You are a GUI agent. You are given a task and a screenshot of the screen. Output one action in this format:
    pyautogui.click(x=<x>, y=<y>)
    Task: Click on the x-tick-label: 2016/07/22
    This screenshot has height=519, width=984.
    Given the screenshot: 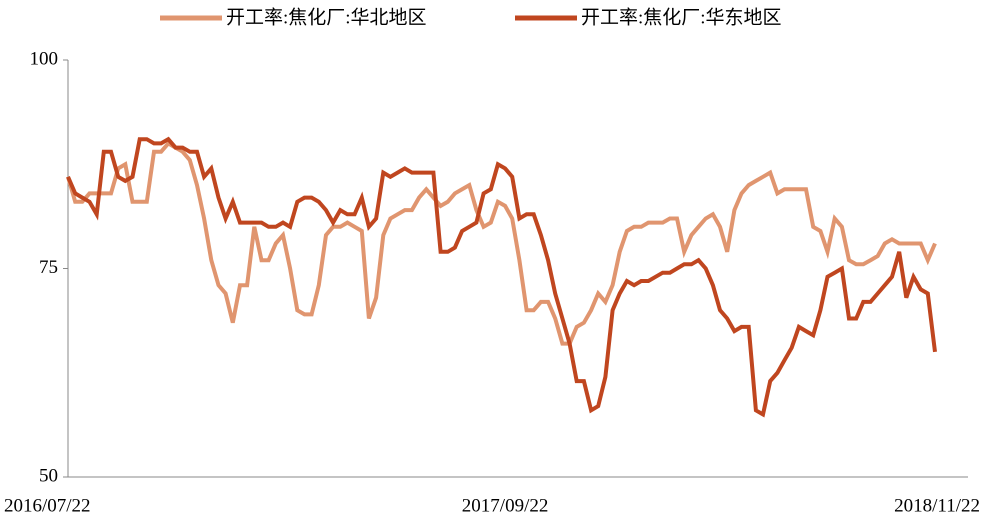 What is the action you would take?
    pyautogui.click(x=47, y=505)
    